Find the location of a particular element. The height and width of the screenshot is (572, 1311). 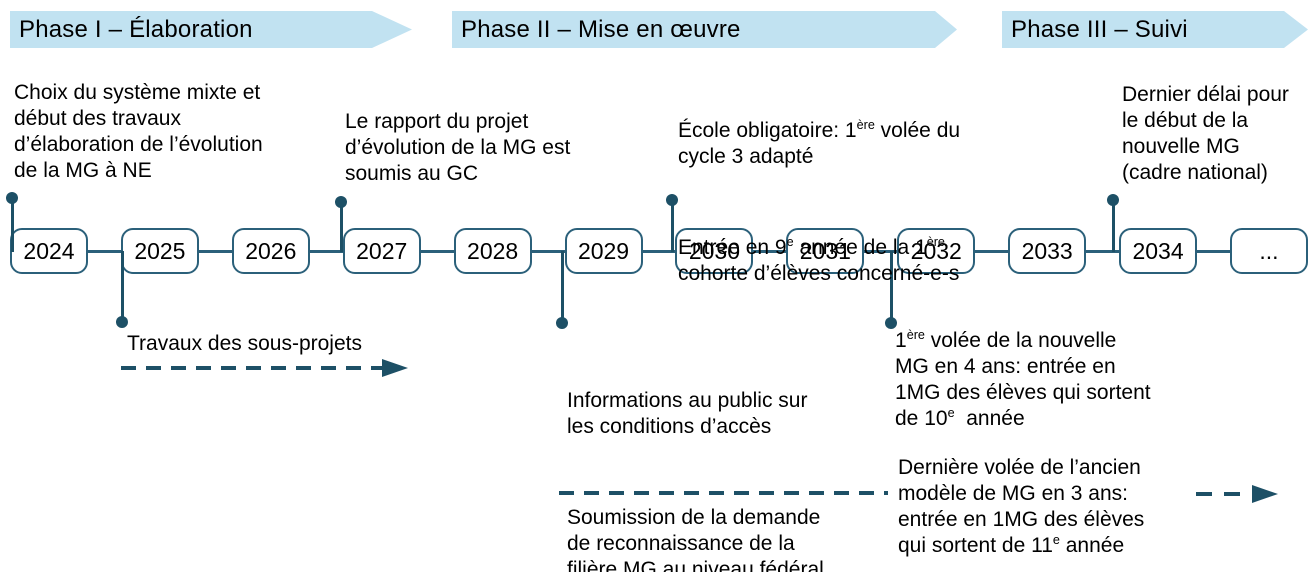

year-box: 2027 is located at coordinates (381, 251).